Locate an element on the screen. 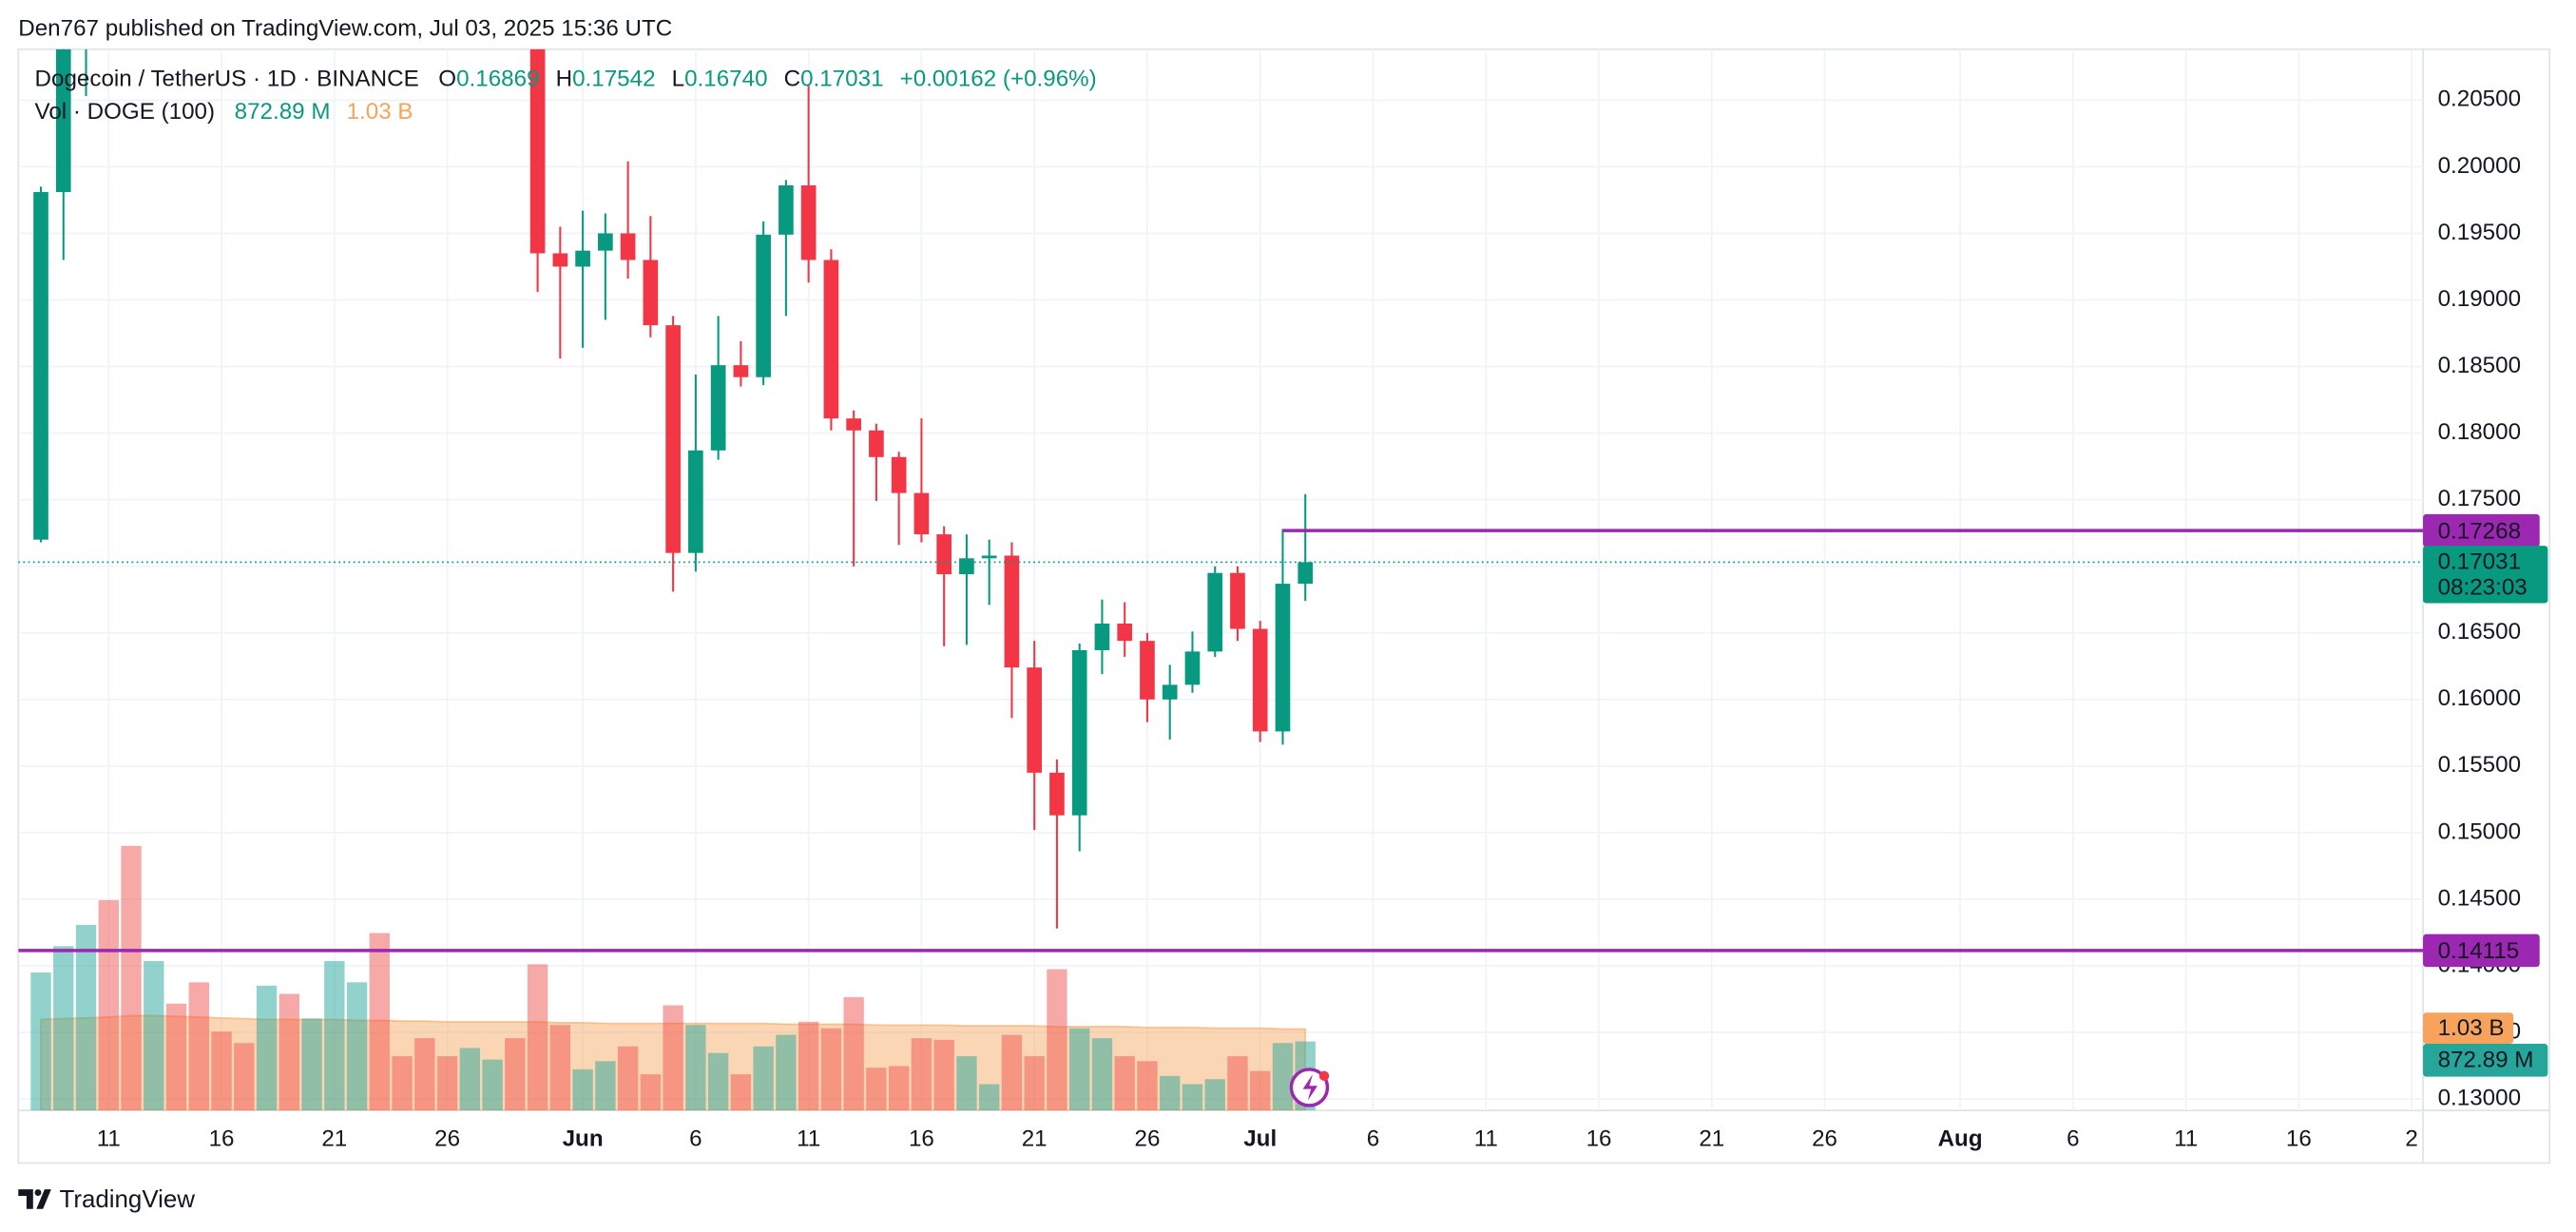 This screenshot has height=1232, width=2576. volume-ma-tag-label: 1.03 B is located at coordinates (2472, 1028).